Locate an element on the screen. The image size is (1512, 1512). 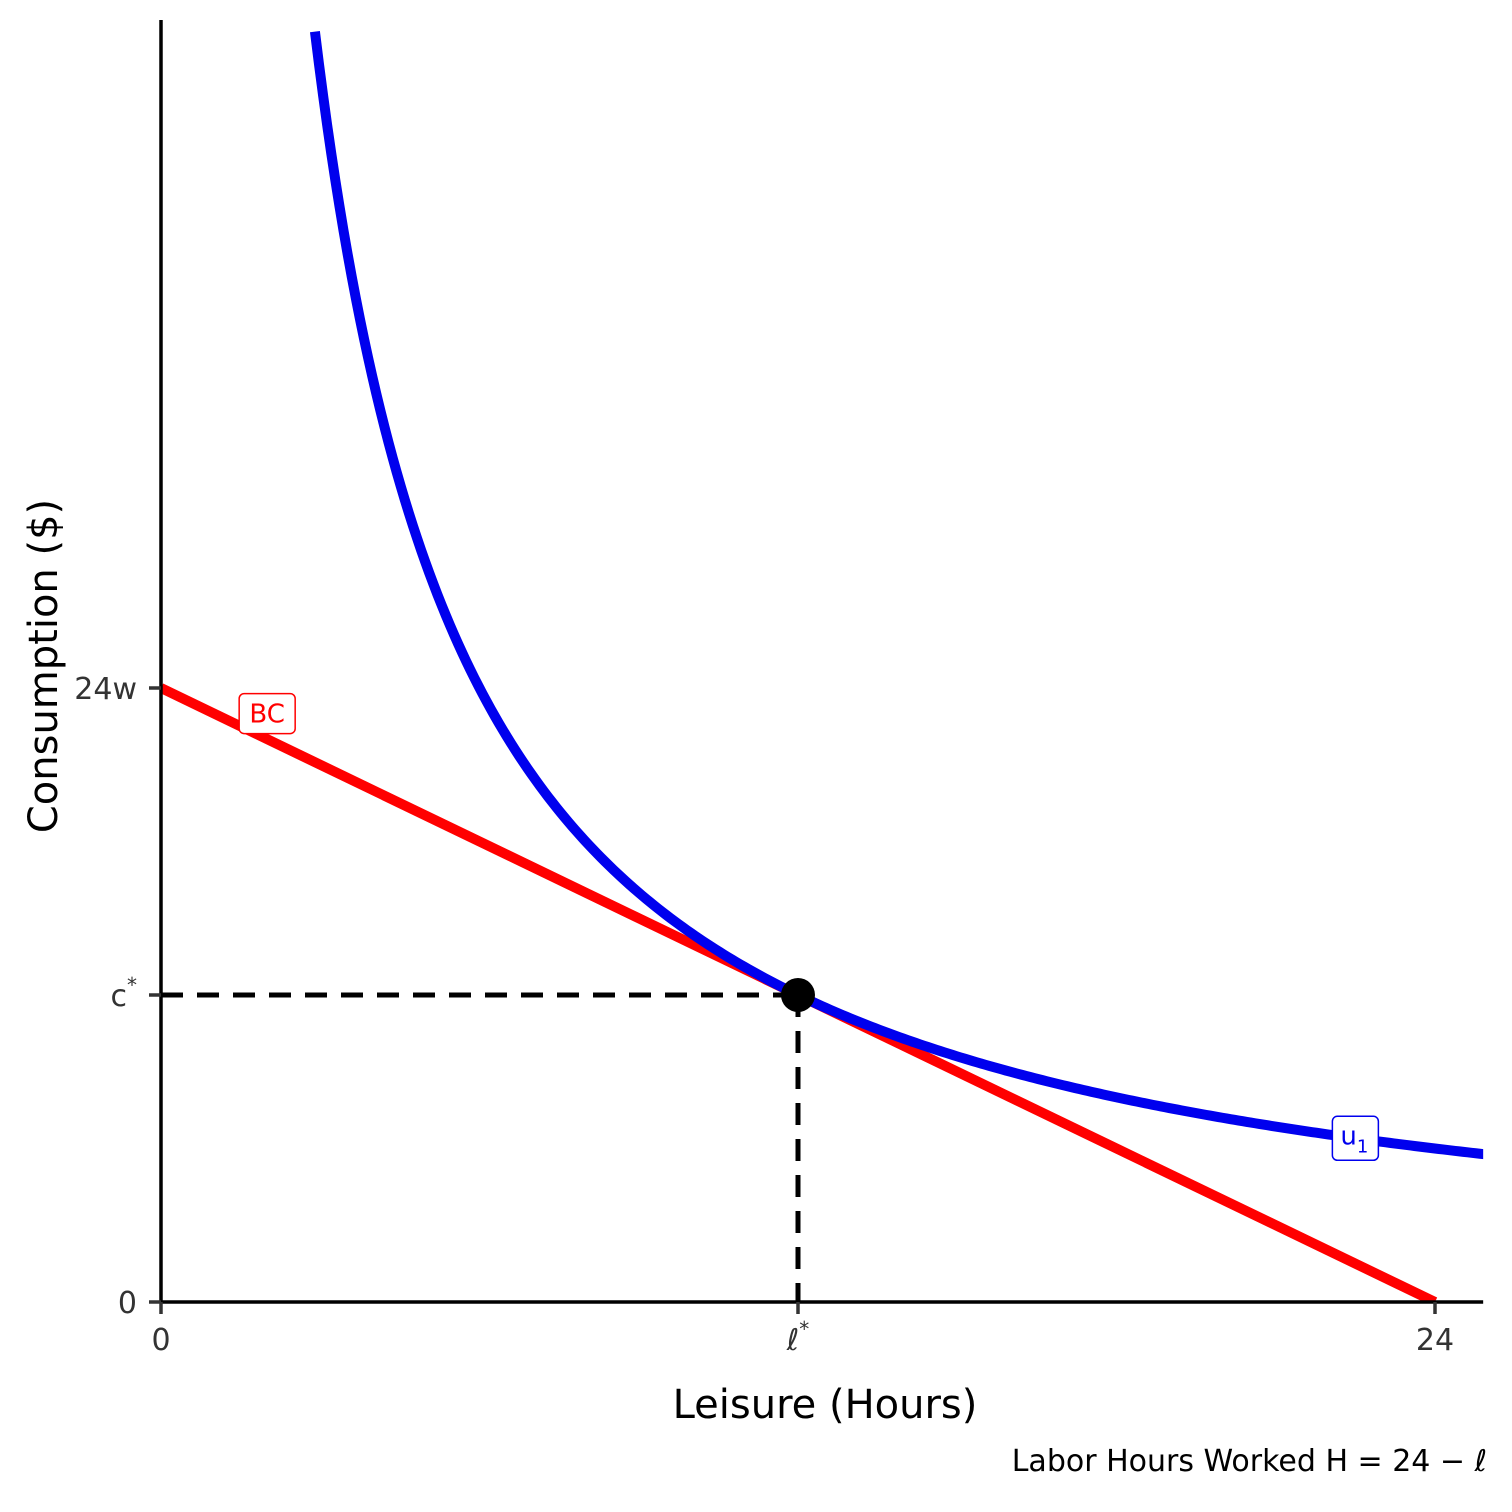
x-tick-label: ℓ* is located at coordinates (797, 1337).